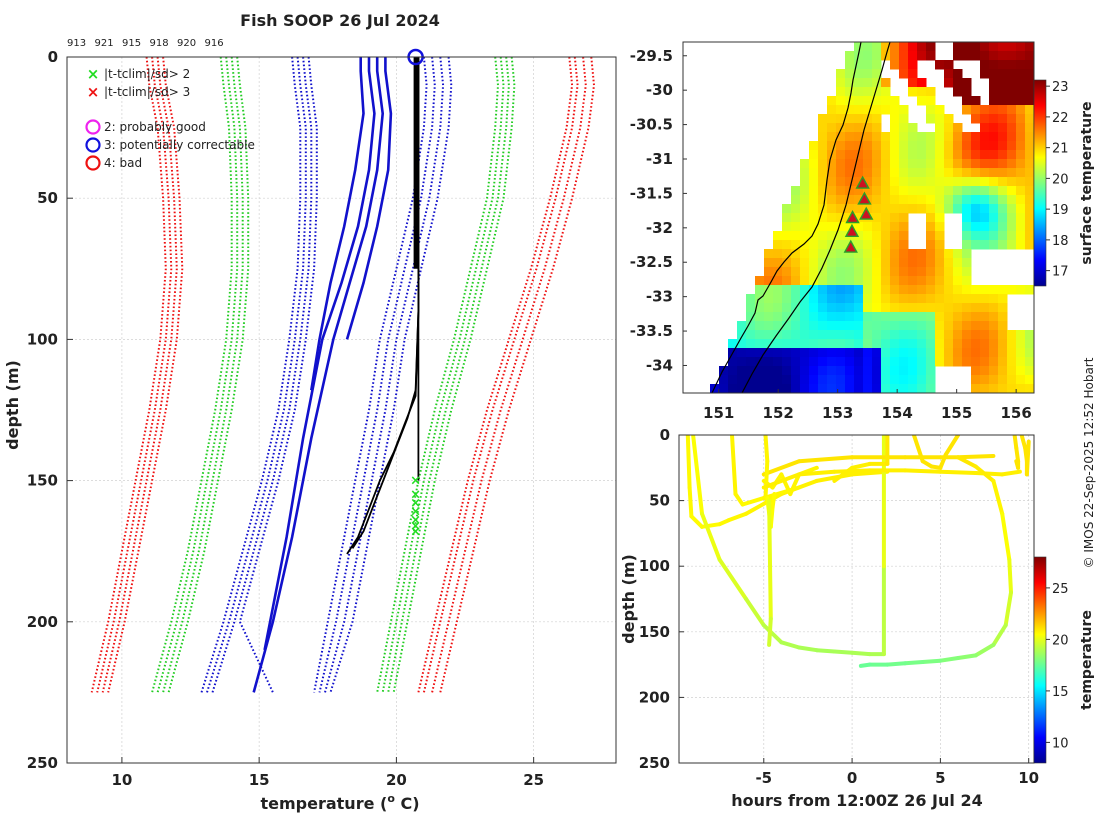  What do you see at coordinates (786, 217) in the screenshot?
I see `coastline` at bounding box center [786, 217].